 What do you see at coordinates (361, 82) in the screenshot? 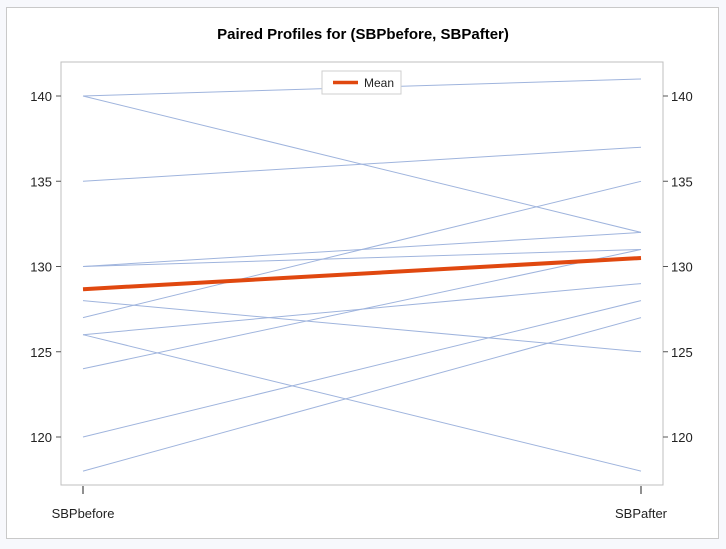
I see `legend: Mean` at bounding box center [361, 82].